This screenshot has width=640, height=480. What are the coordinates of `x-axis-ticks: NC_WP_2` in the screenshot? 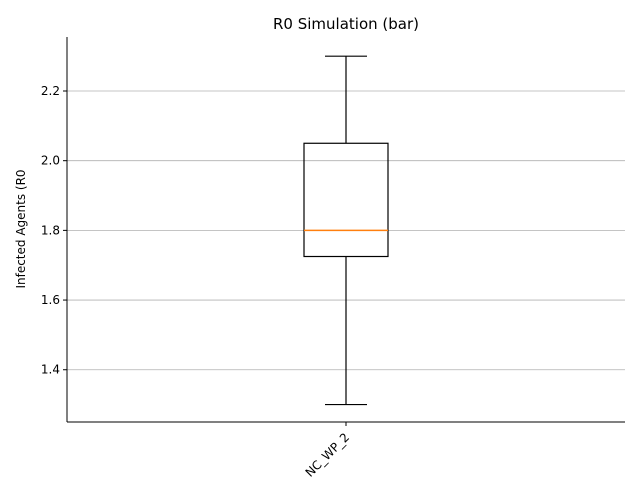 It's located at (328, 451).